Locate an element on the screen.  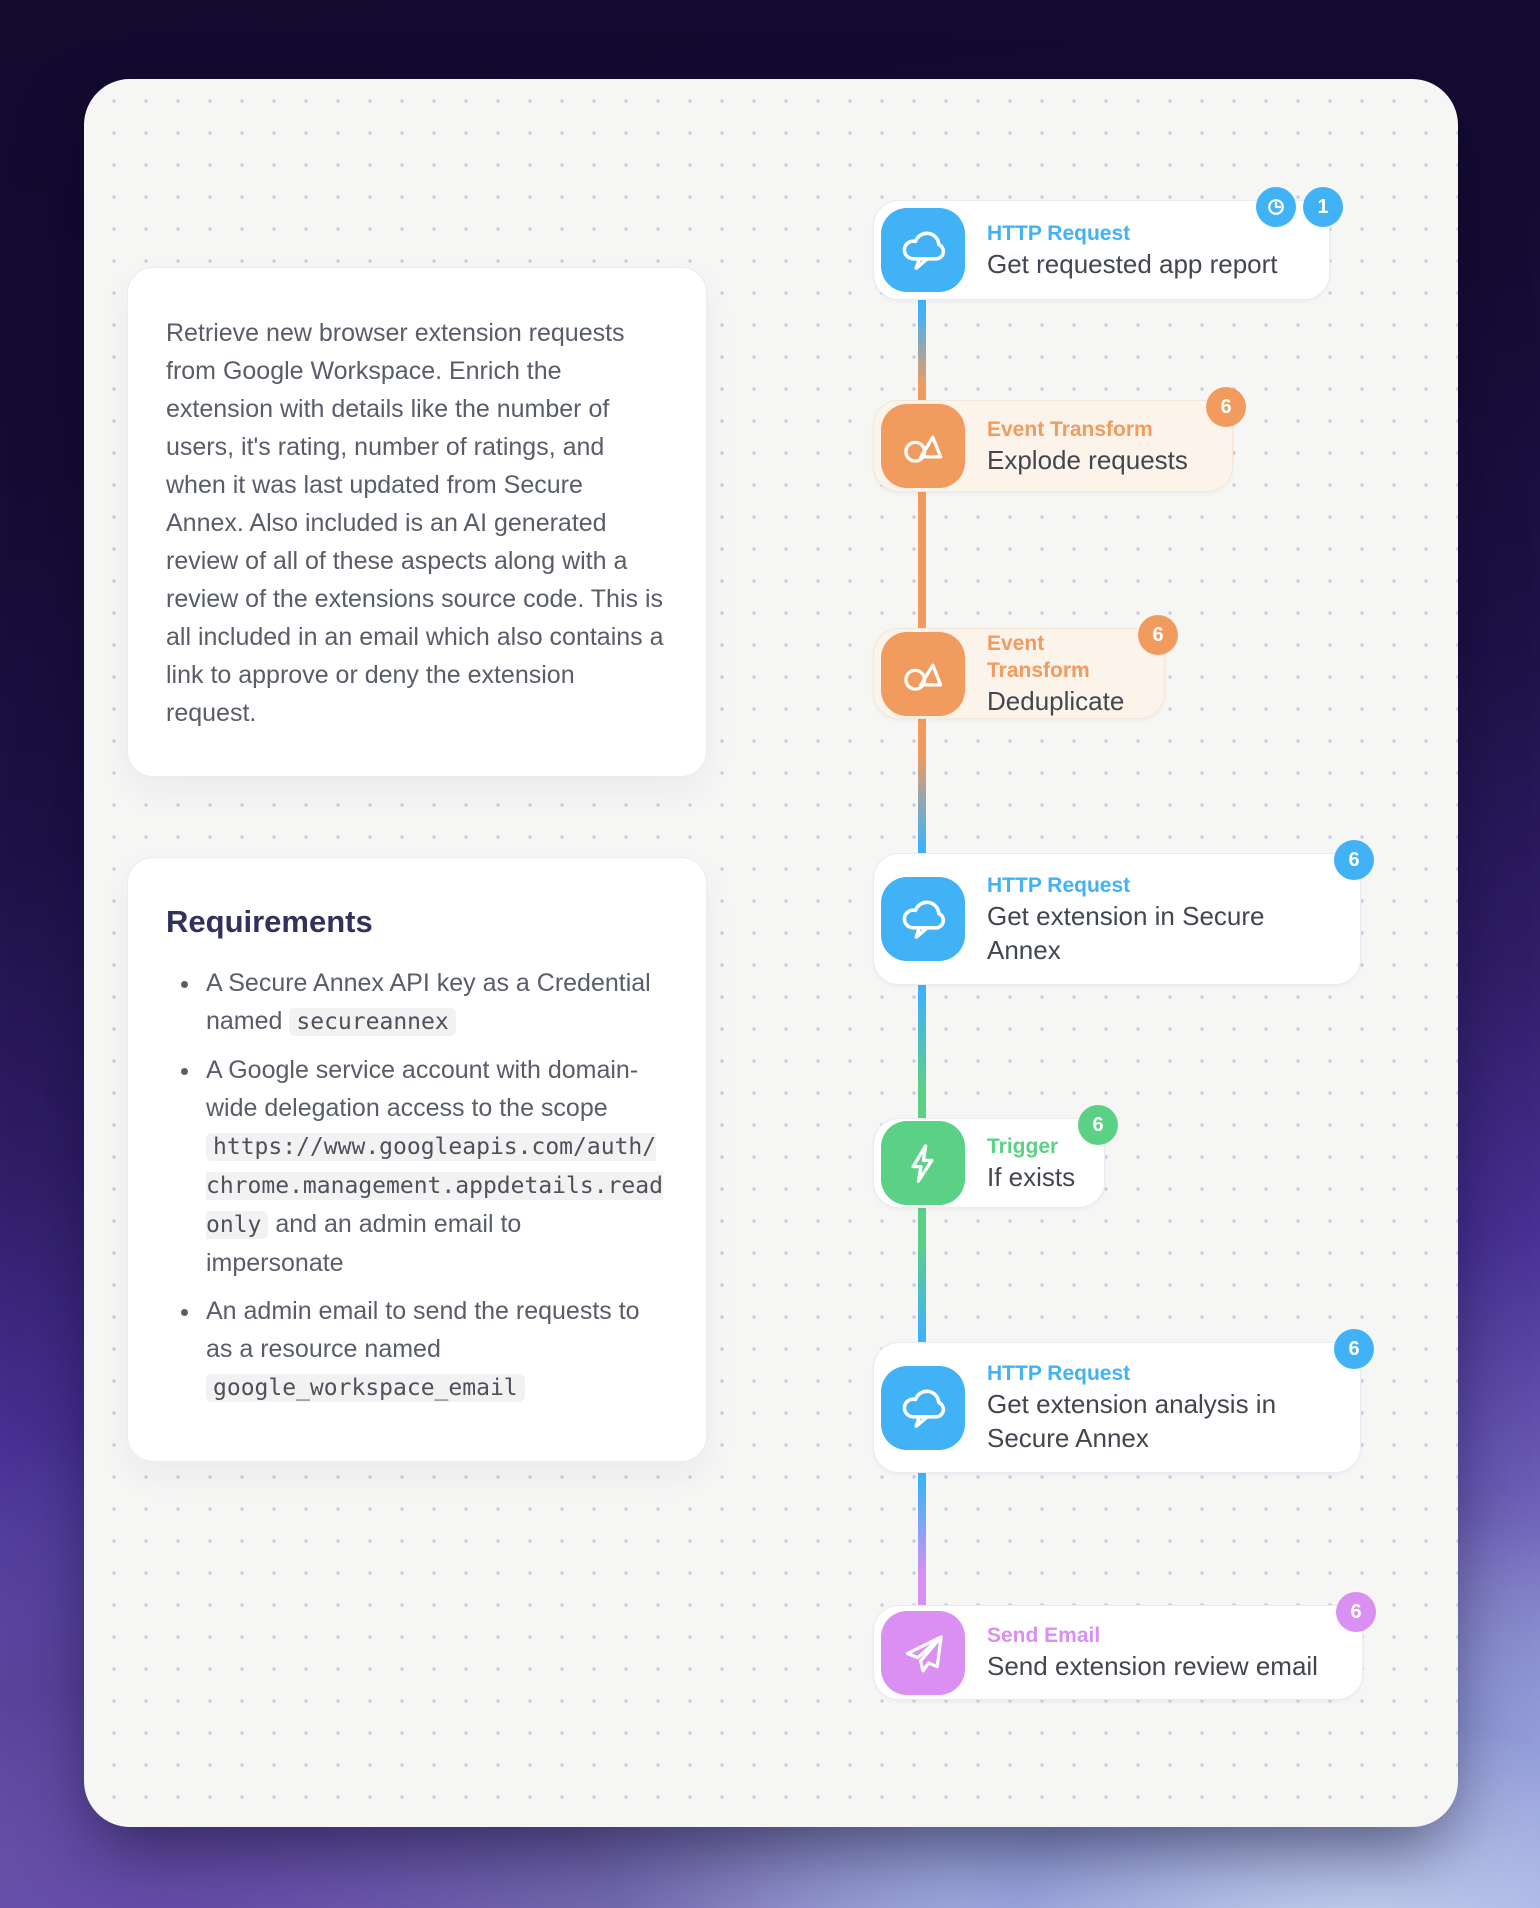
node-explode-requests: Event Transform Explode requests 6 is located at coordinates (1059, 439).